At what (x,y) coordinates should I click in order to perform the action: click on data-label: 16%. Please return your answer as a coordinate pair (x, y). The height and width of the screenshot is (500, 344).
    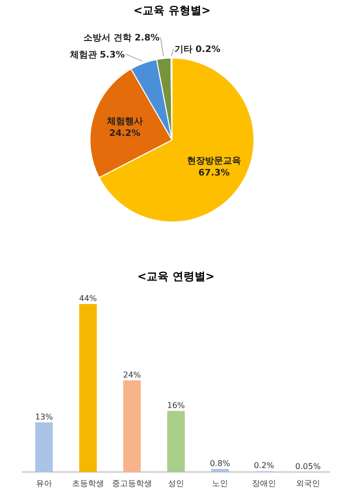
    Looking at the image, I should click on (176, 405).